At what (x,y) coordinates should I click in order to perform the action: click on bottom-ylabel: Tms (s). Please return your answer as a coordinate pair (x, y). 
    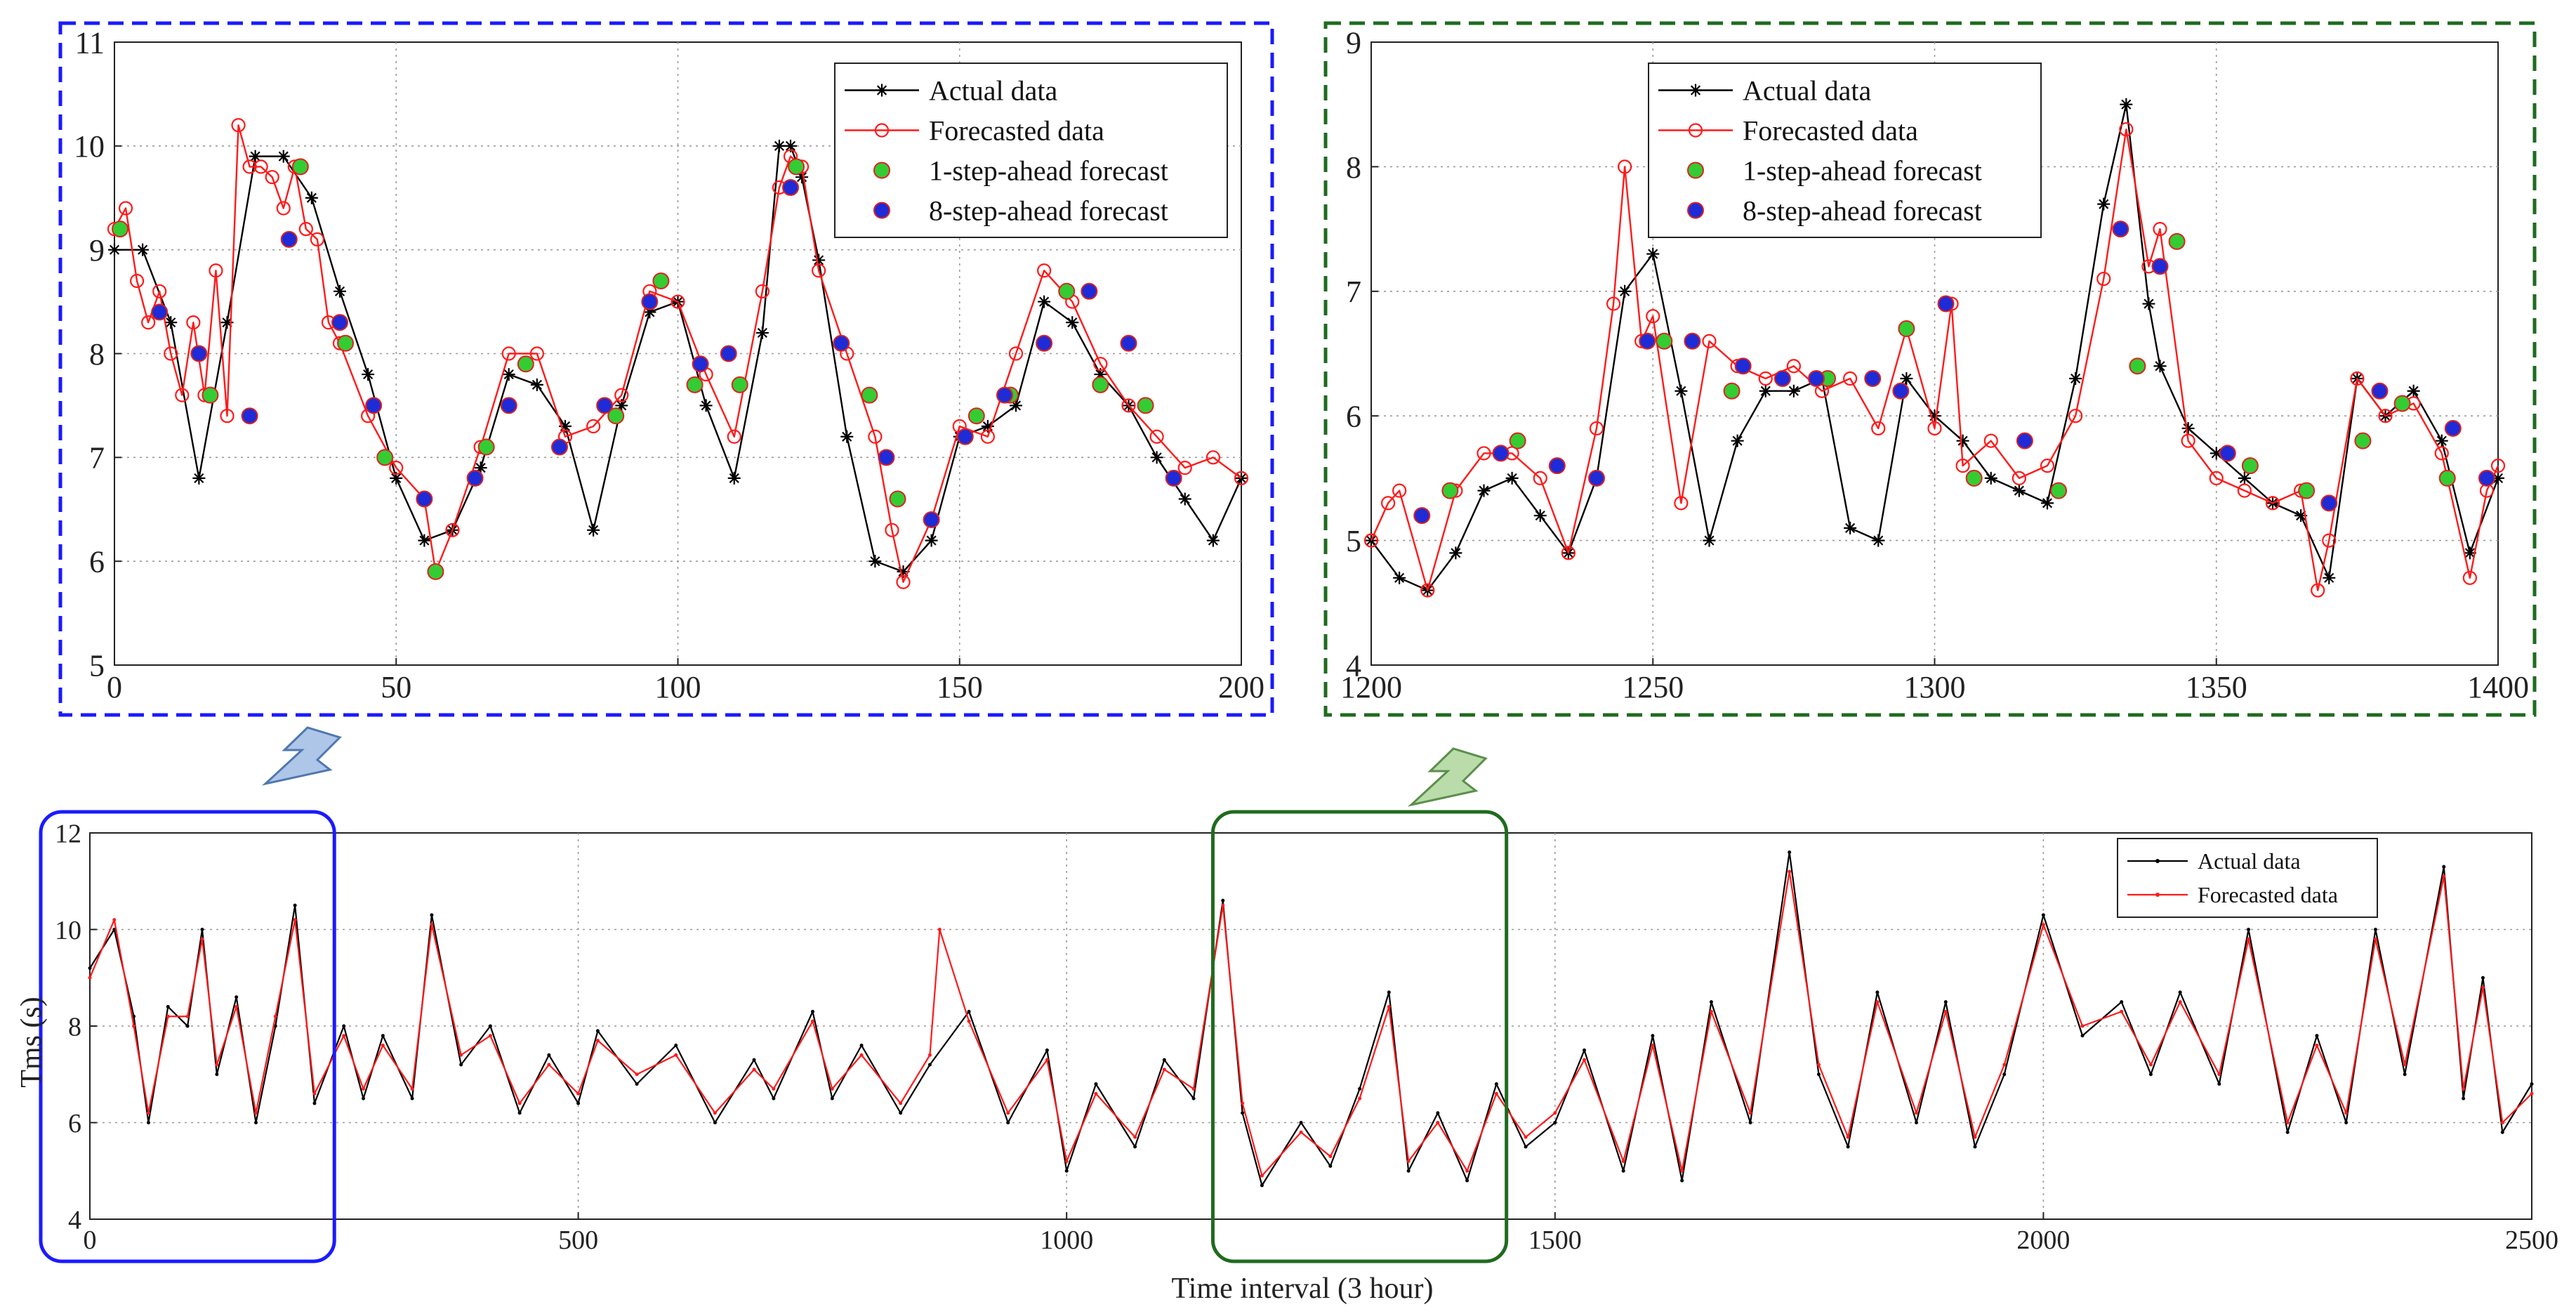
    Looking at the image, I should click on (31, 1042).